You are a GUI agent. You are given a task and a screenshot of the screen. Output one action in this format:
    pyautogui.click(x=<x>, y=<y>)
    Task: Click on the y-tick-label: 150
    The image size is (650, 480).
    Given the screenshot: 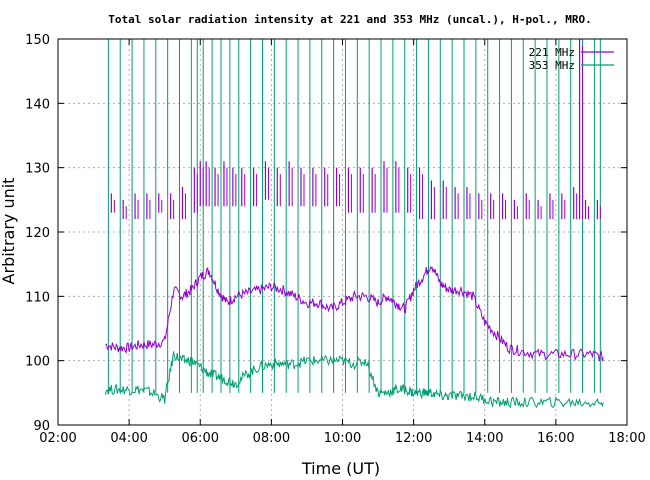 What is the action you would take?
    pyautogui.click(x=37, y=40)
    